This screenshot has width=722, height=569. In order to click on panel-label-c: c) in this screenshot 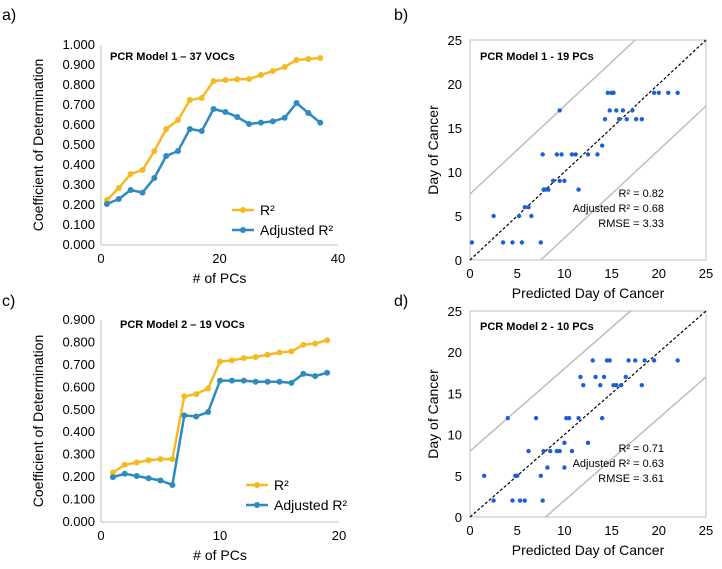, I will do `click(8, 301)`.